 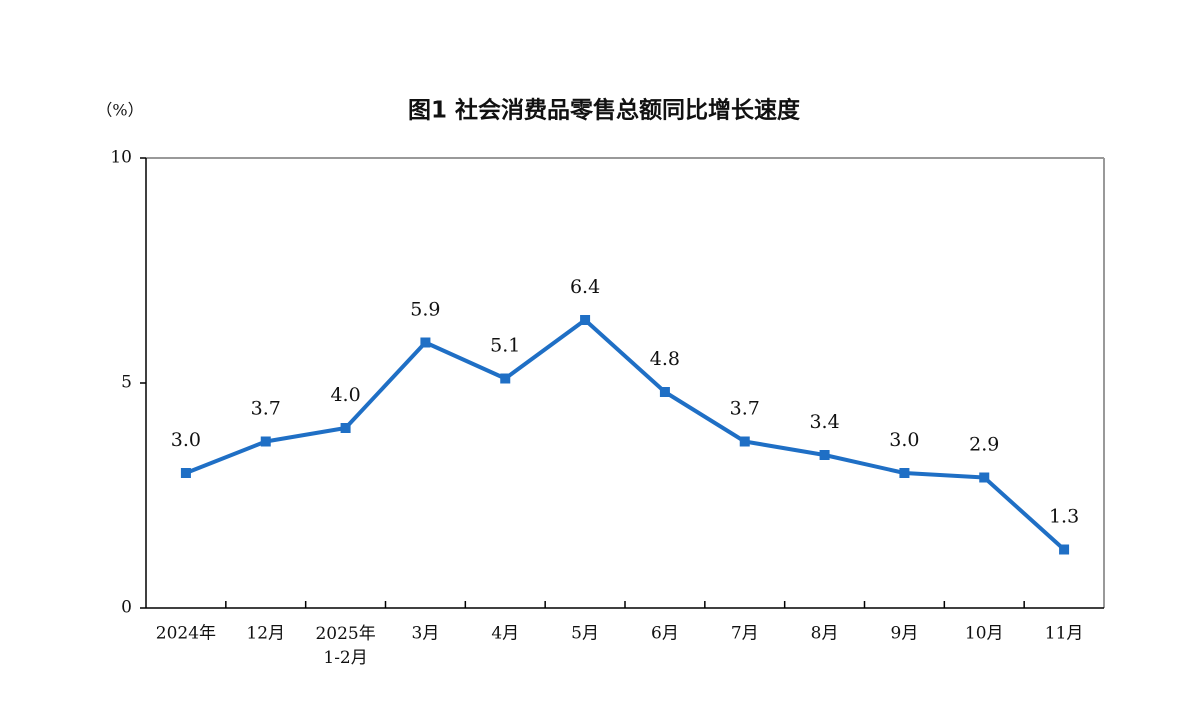 What do you see at coordinates (665, 359) in the screenshot?
I see `data-label: 4.8` at bounding box center [665, 359].